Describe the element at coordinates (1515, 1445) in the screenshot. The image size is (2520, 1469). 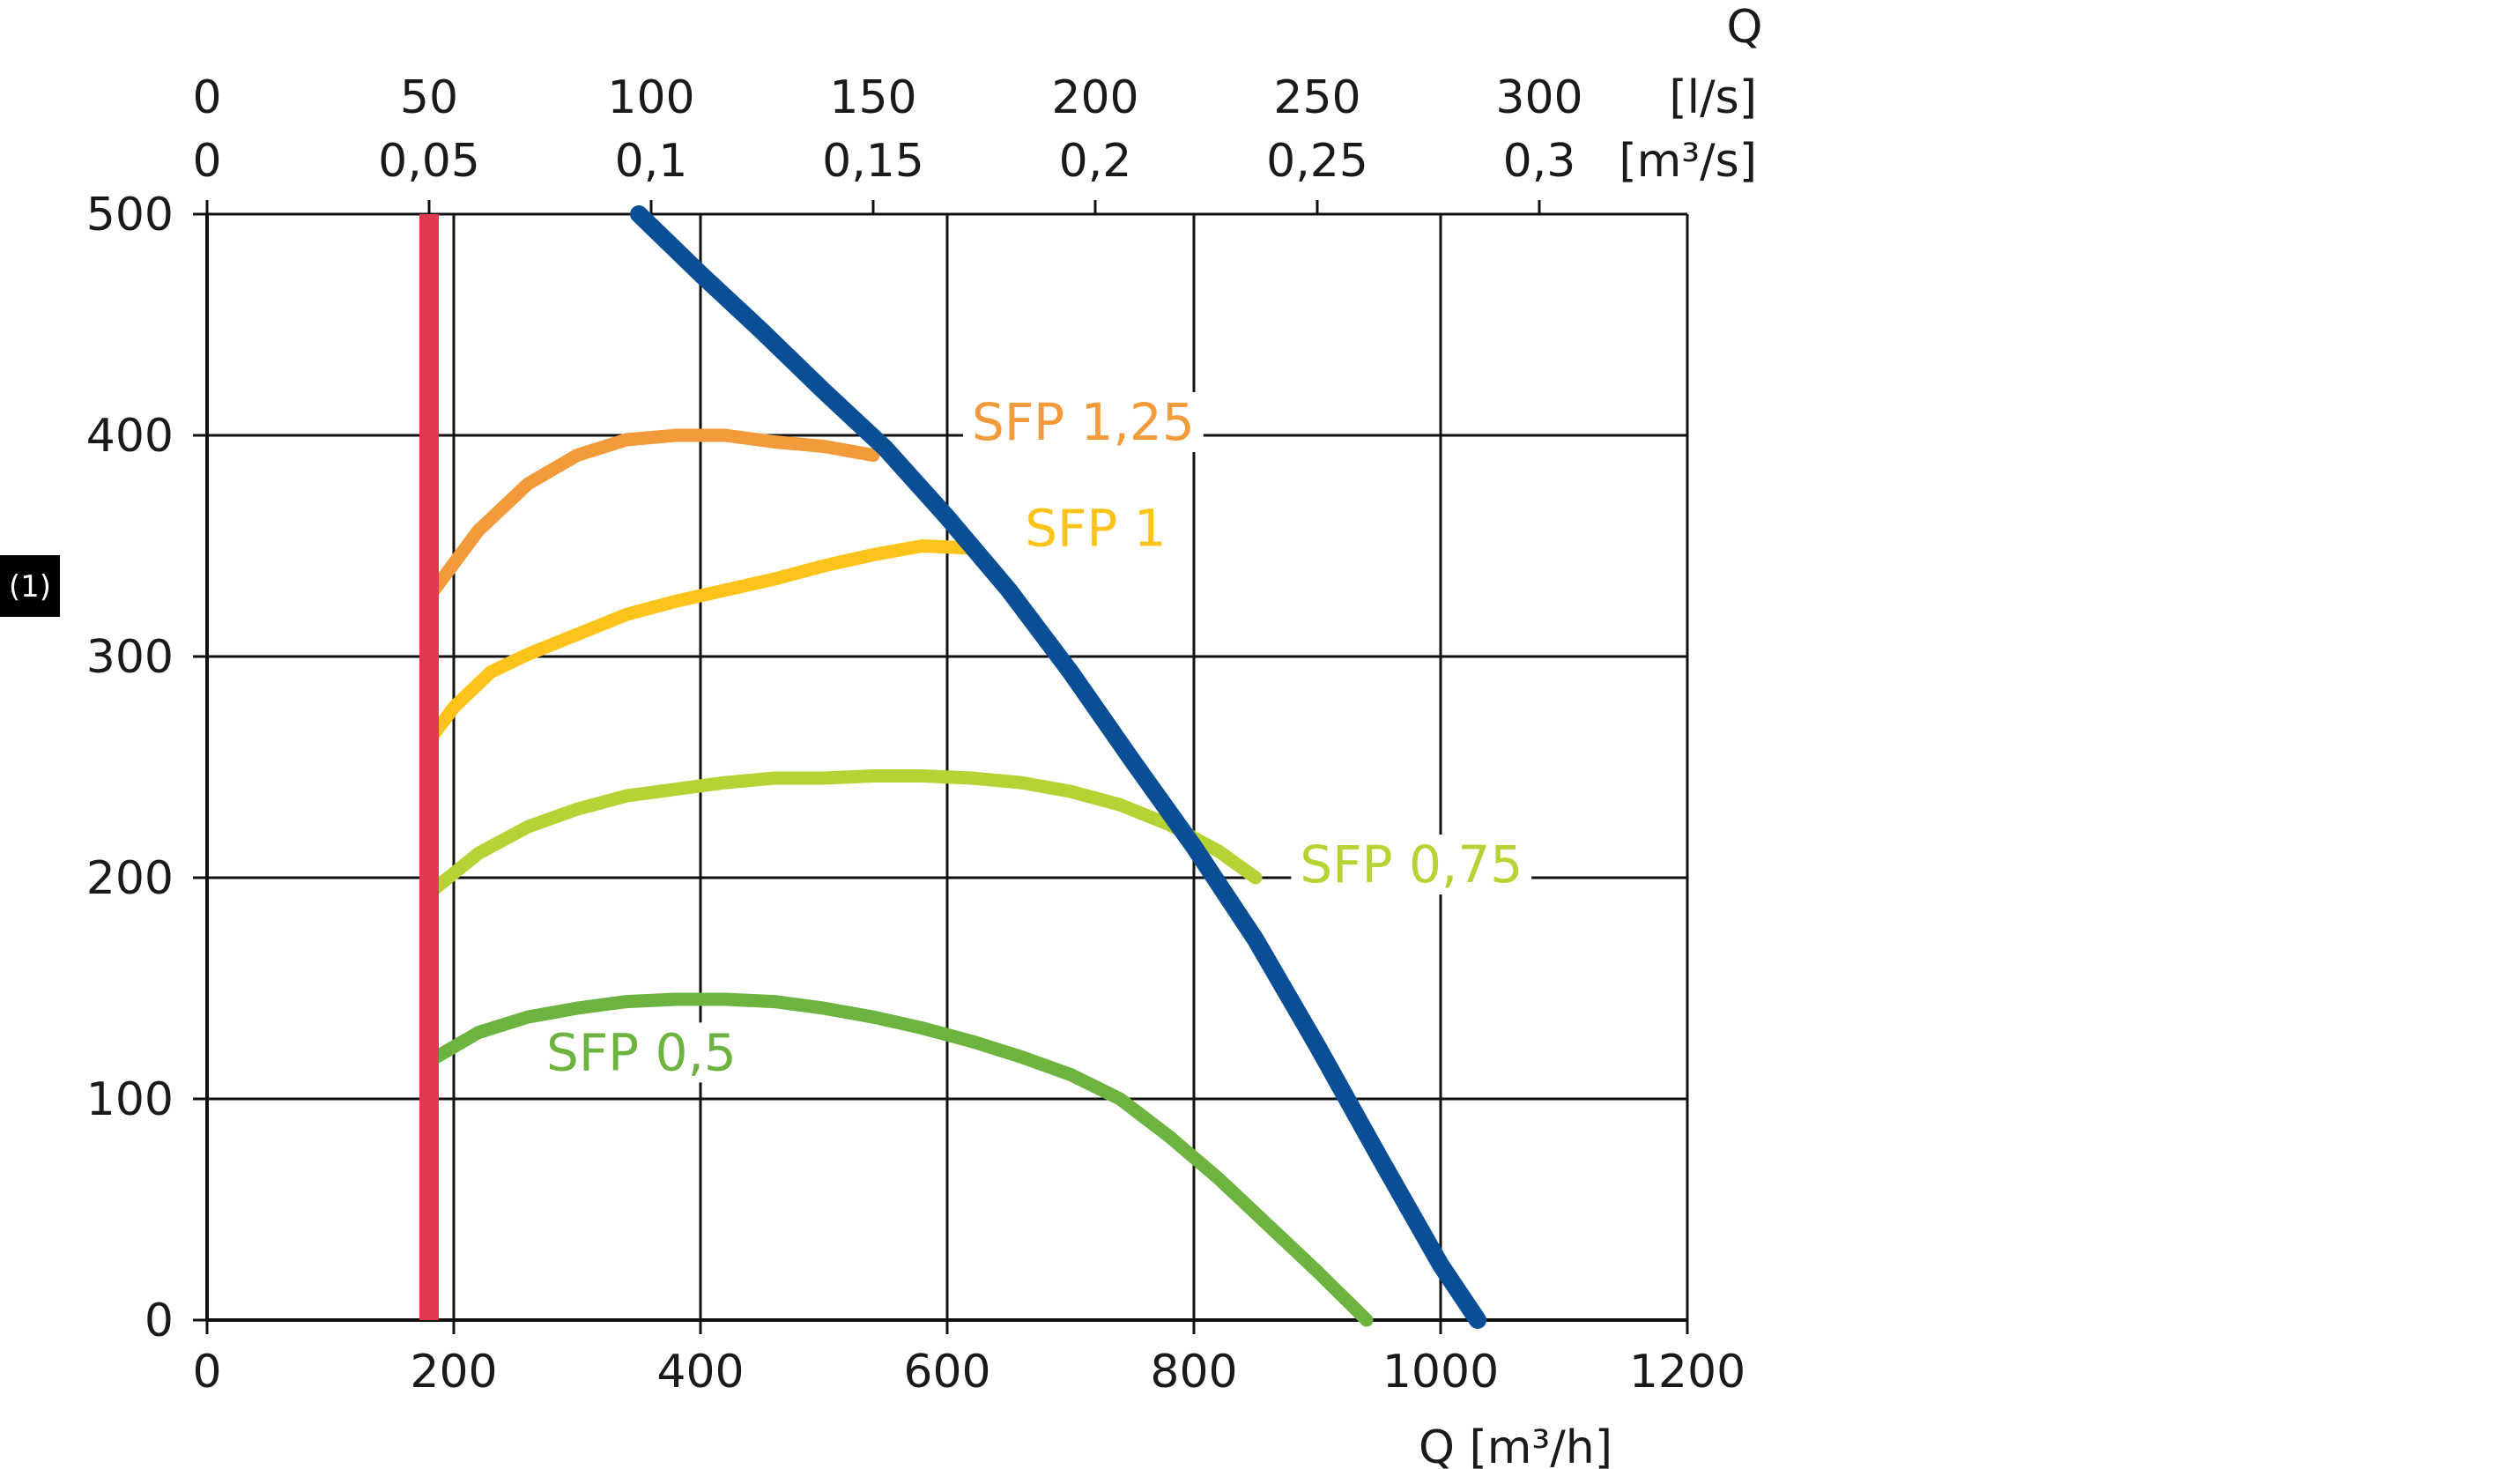
I see `x-axis-title: Q [m³/h]` at that location.